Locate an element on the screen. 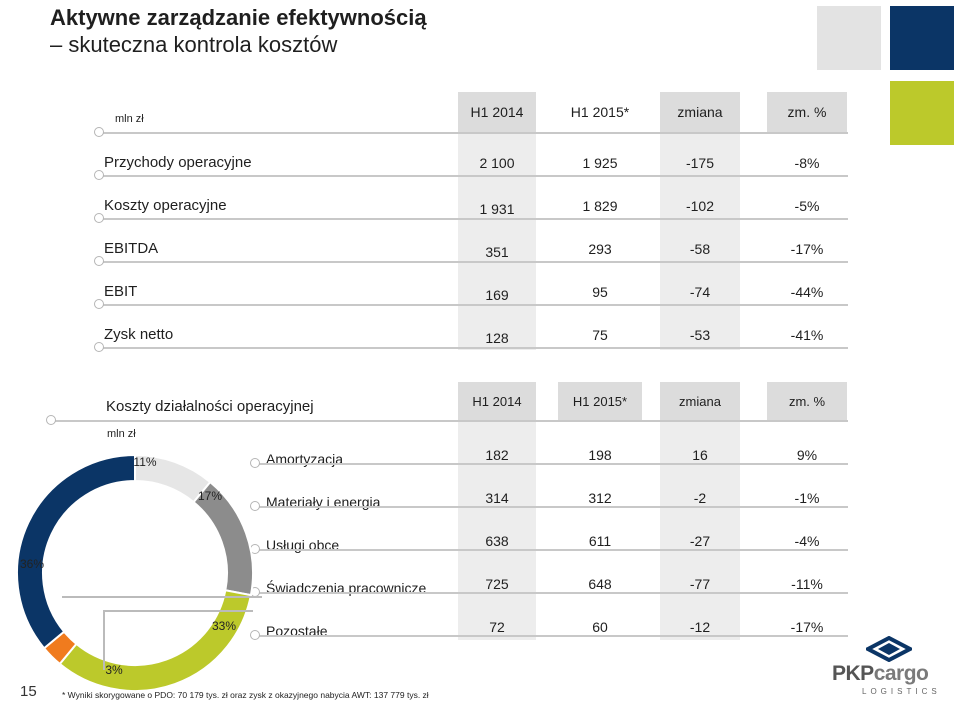 The width and height of the screenshot is (960, 705). t2-cell: 60 is located at coordinates (600, 627).